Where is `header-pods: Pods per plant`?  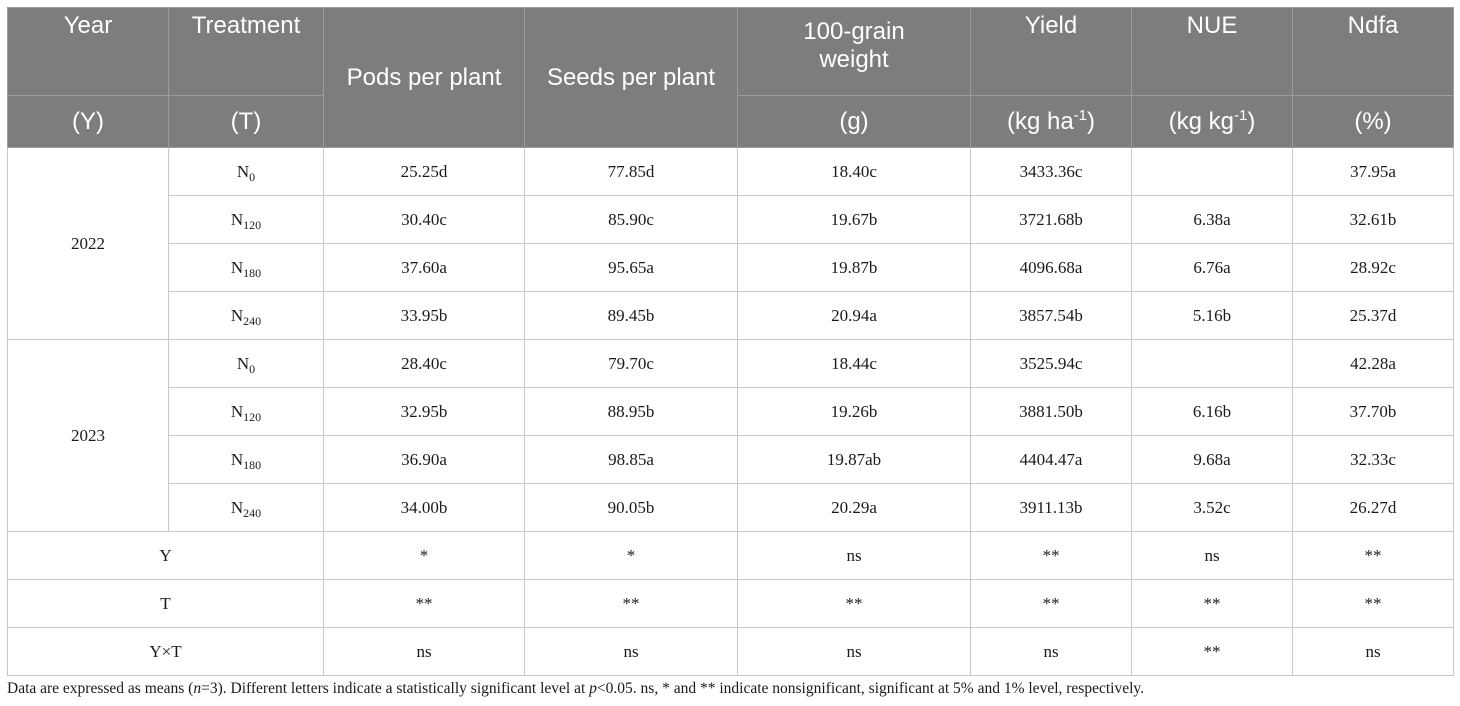 header-pods: Pods per plant is located at coordinates (424, 77).